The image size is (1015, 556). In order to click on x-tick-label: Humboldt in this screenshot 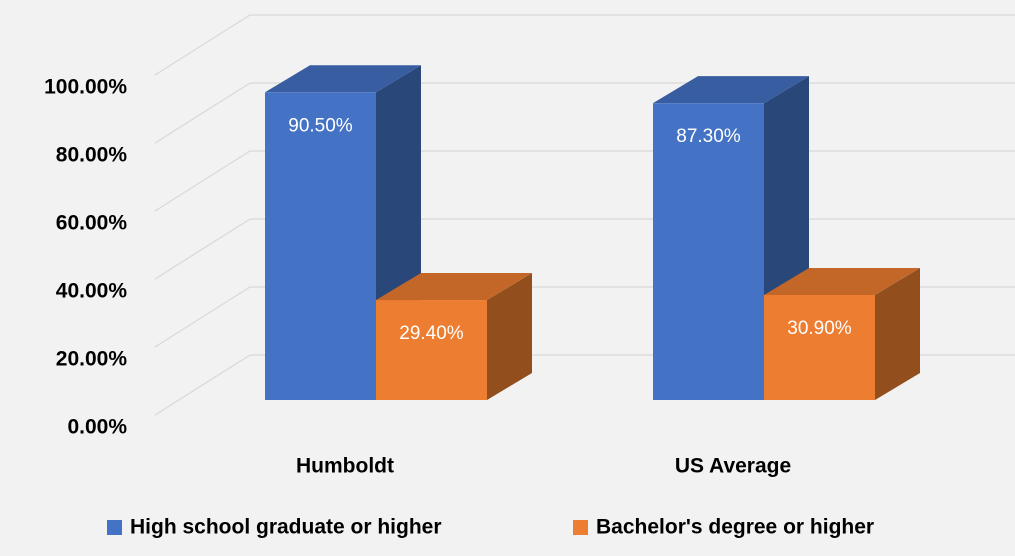, I will do `click(345, 466)`.